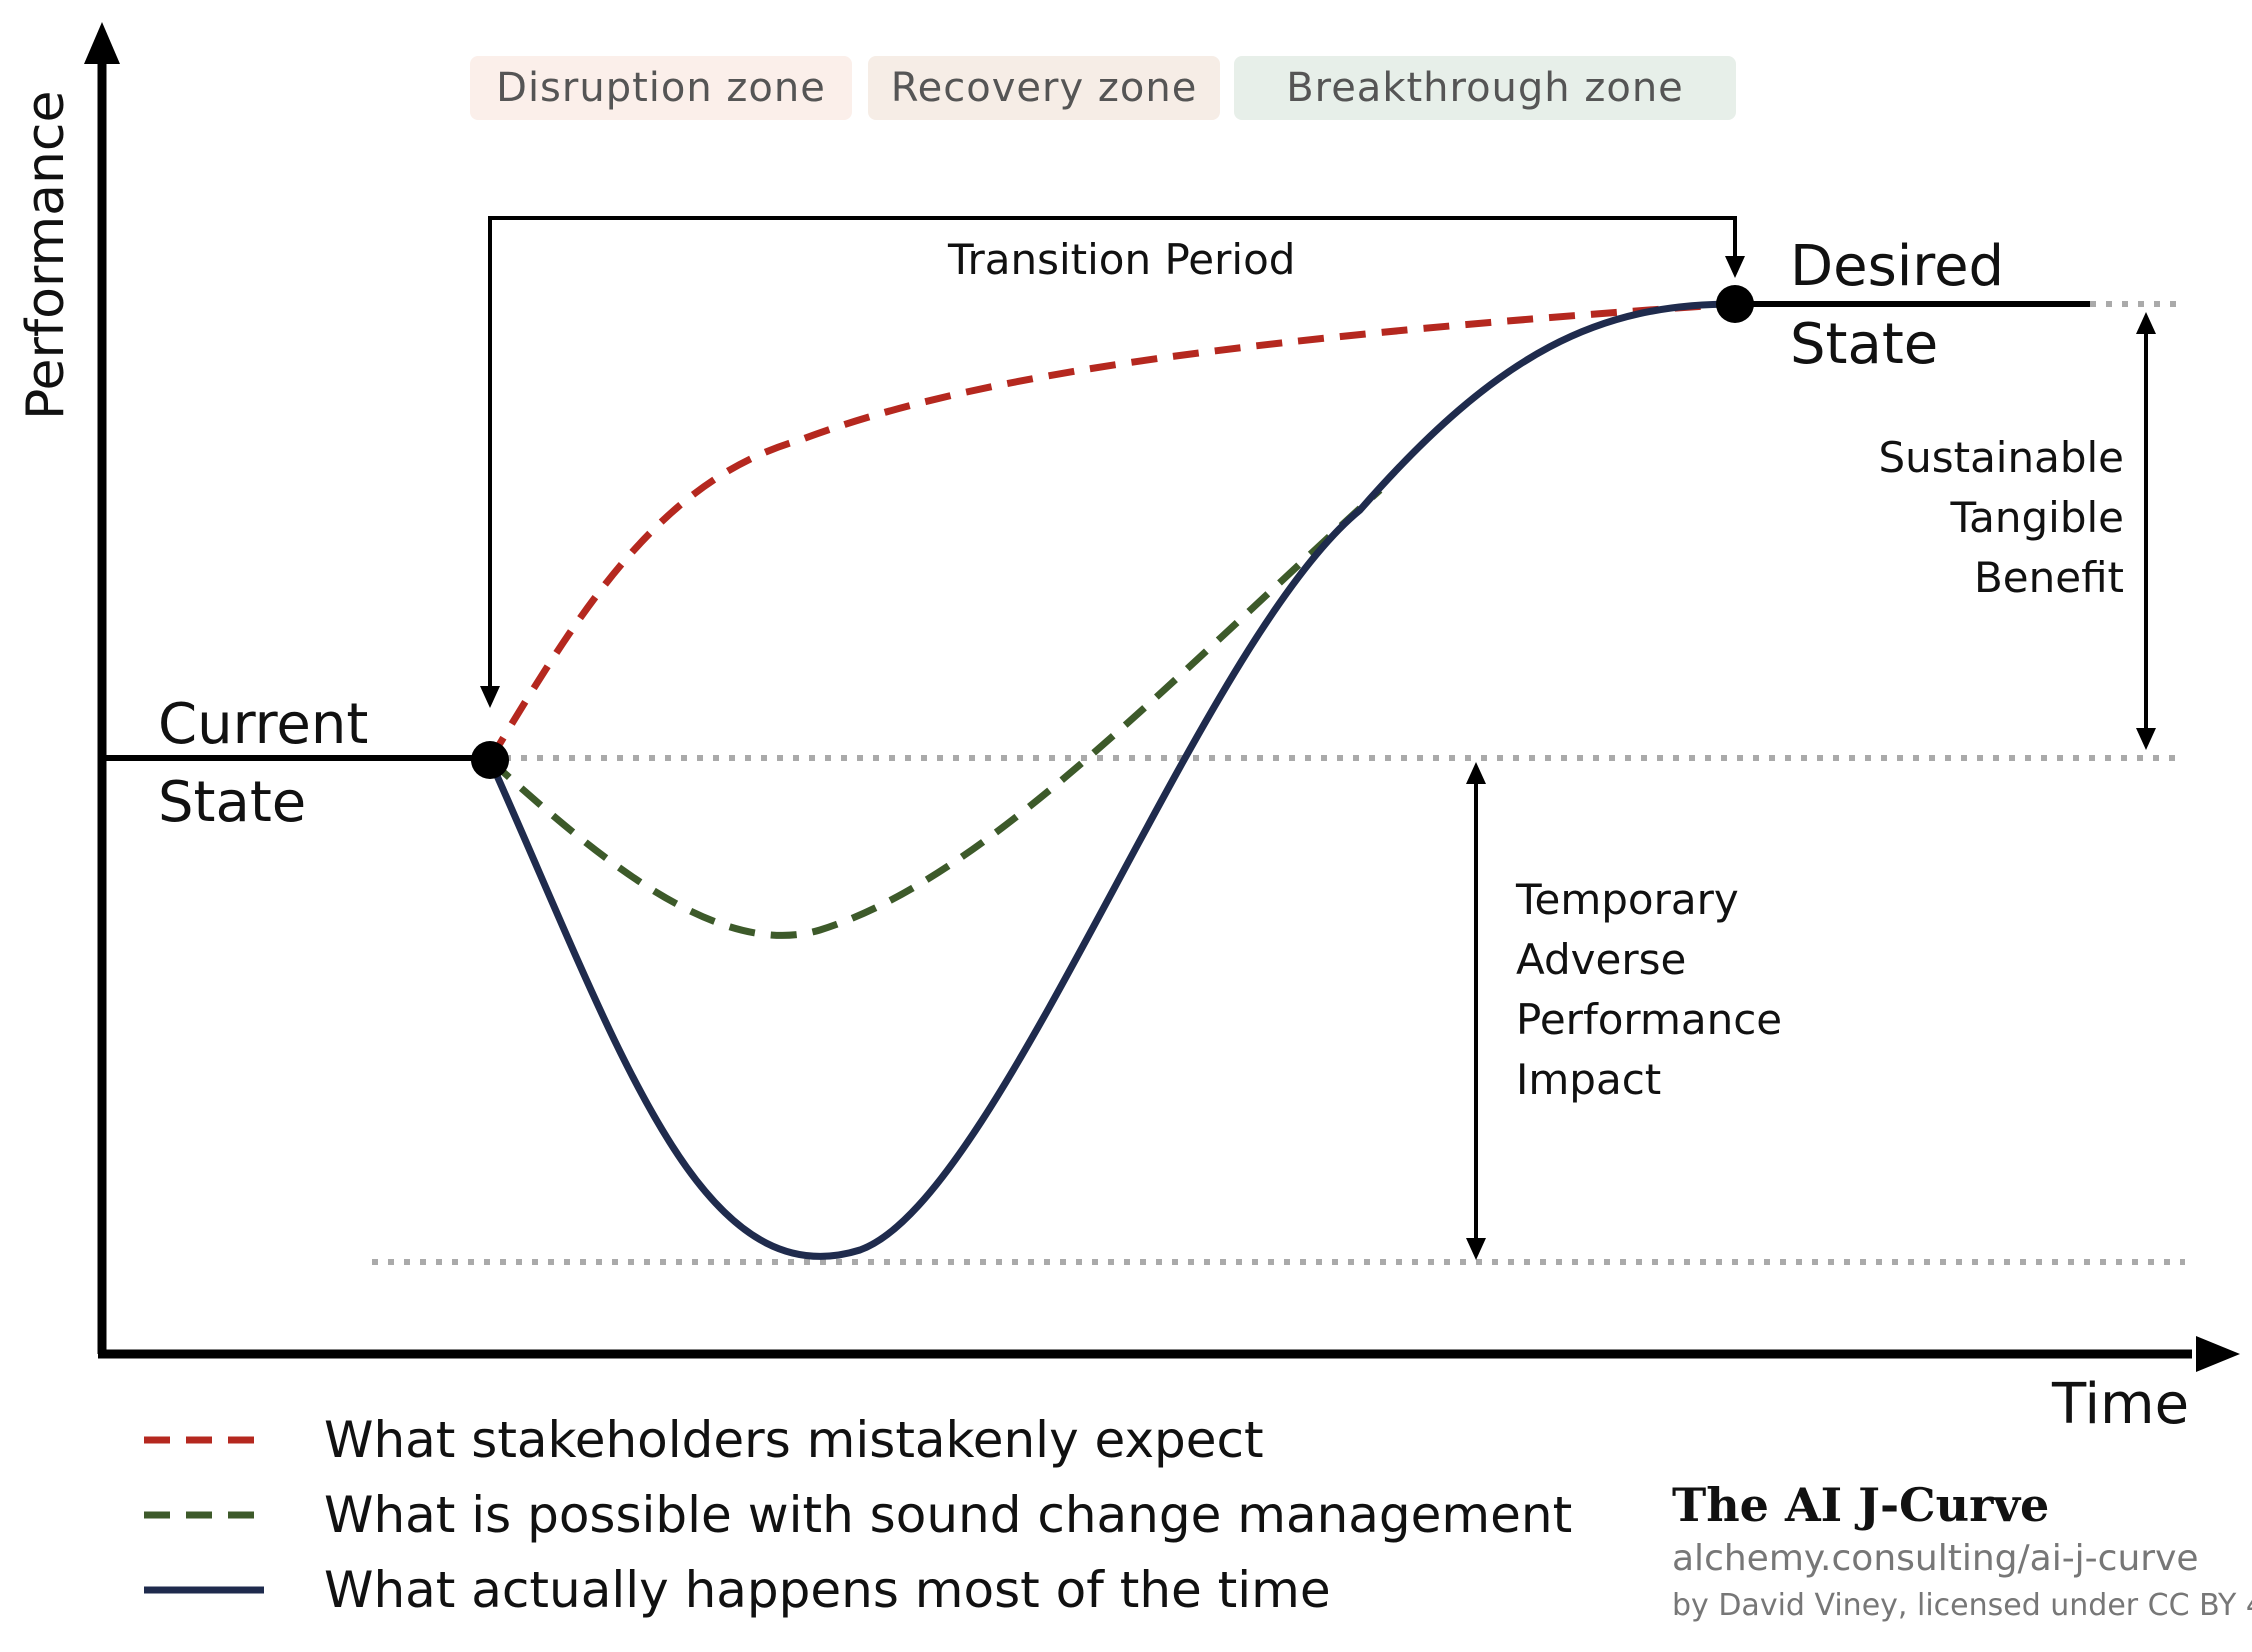  I want to click on footer-title: The AI J-Curve, so click(1861, 1505).